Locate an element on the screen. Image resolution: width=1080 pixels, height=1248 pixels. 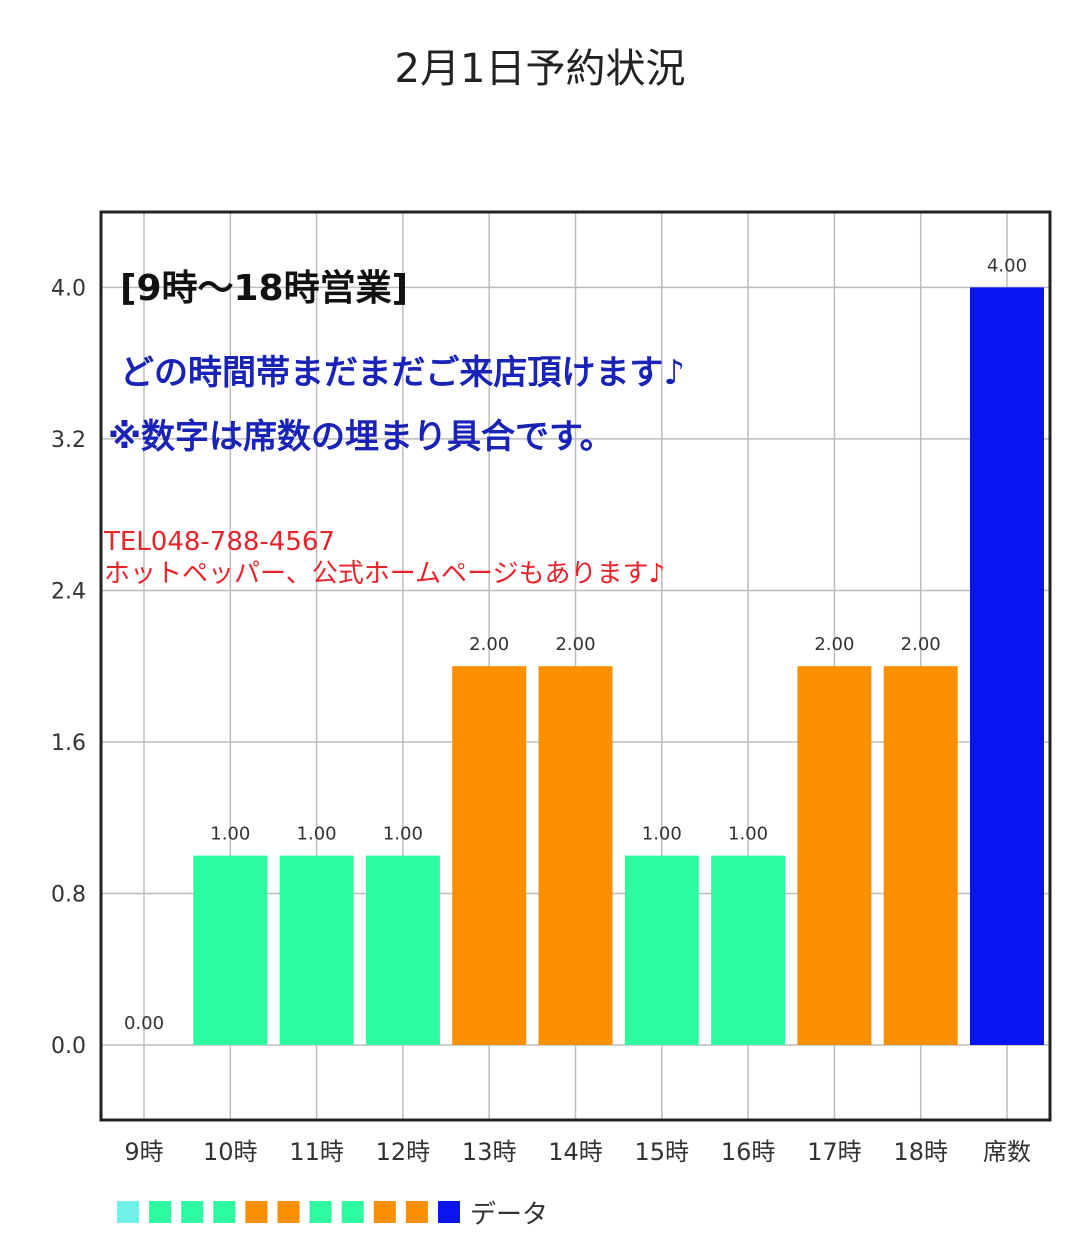
x-tick-label: 17時 is located at coordinates (834, 1152).